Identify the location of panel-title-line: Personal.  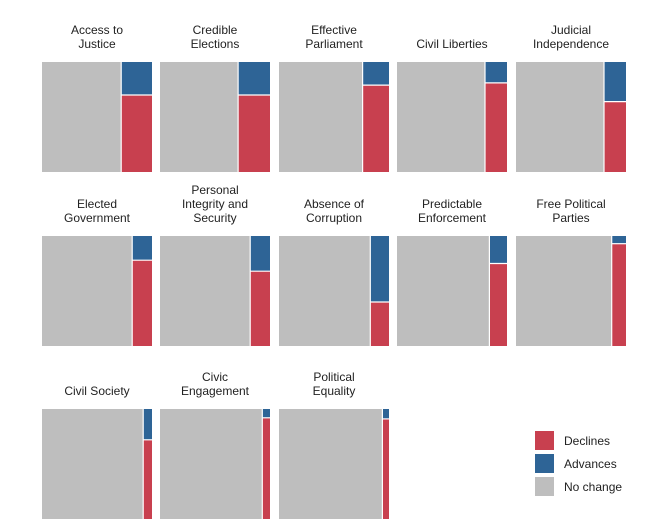
(214, 190).